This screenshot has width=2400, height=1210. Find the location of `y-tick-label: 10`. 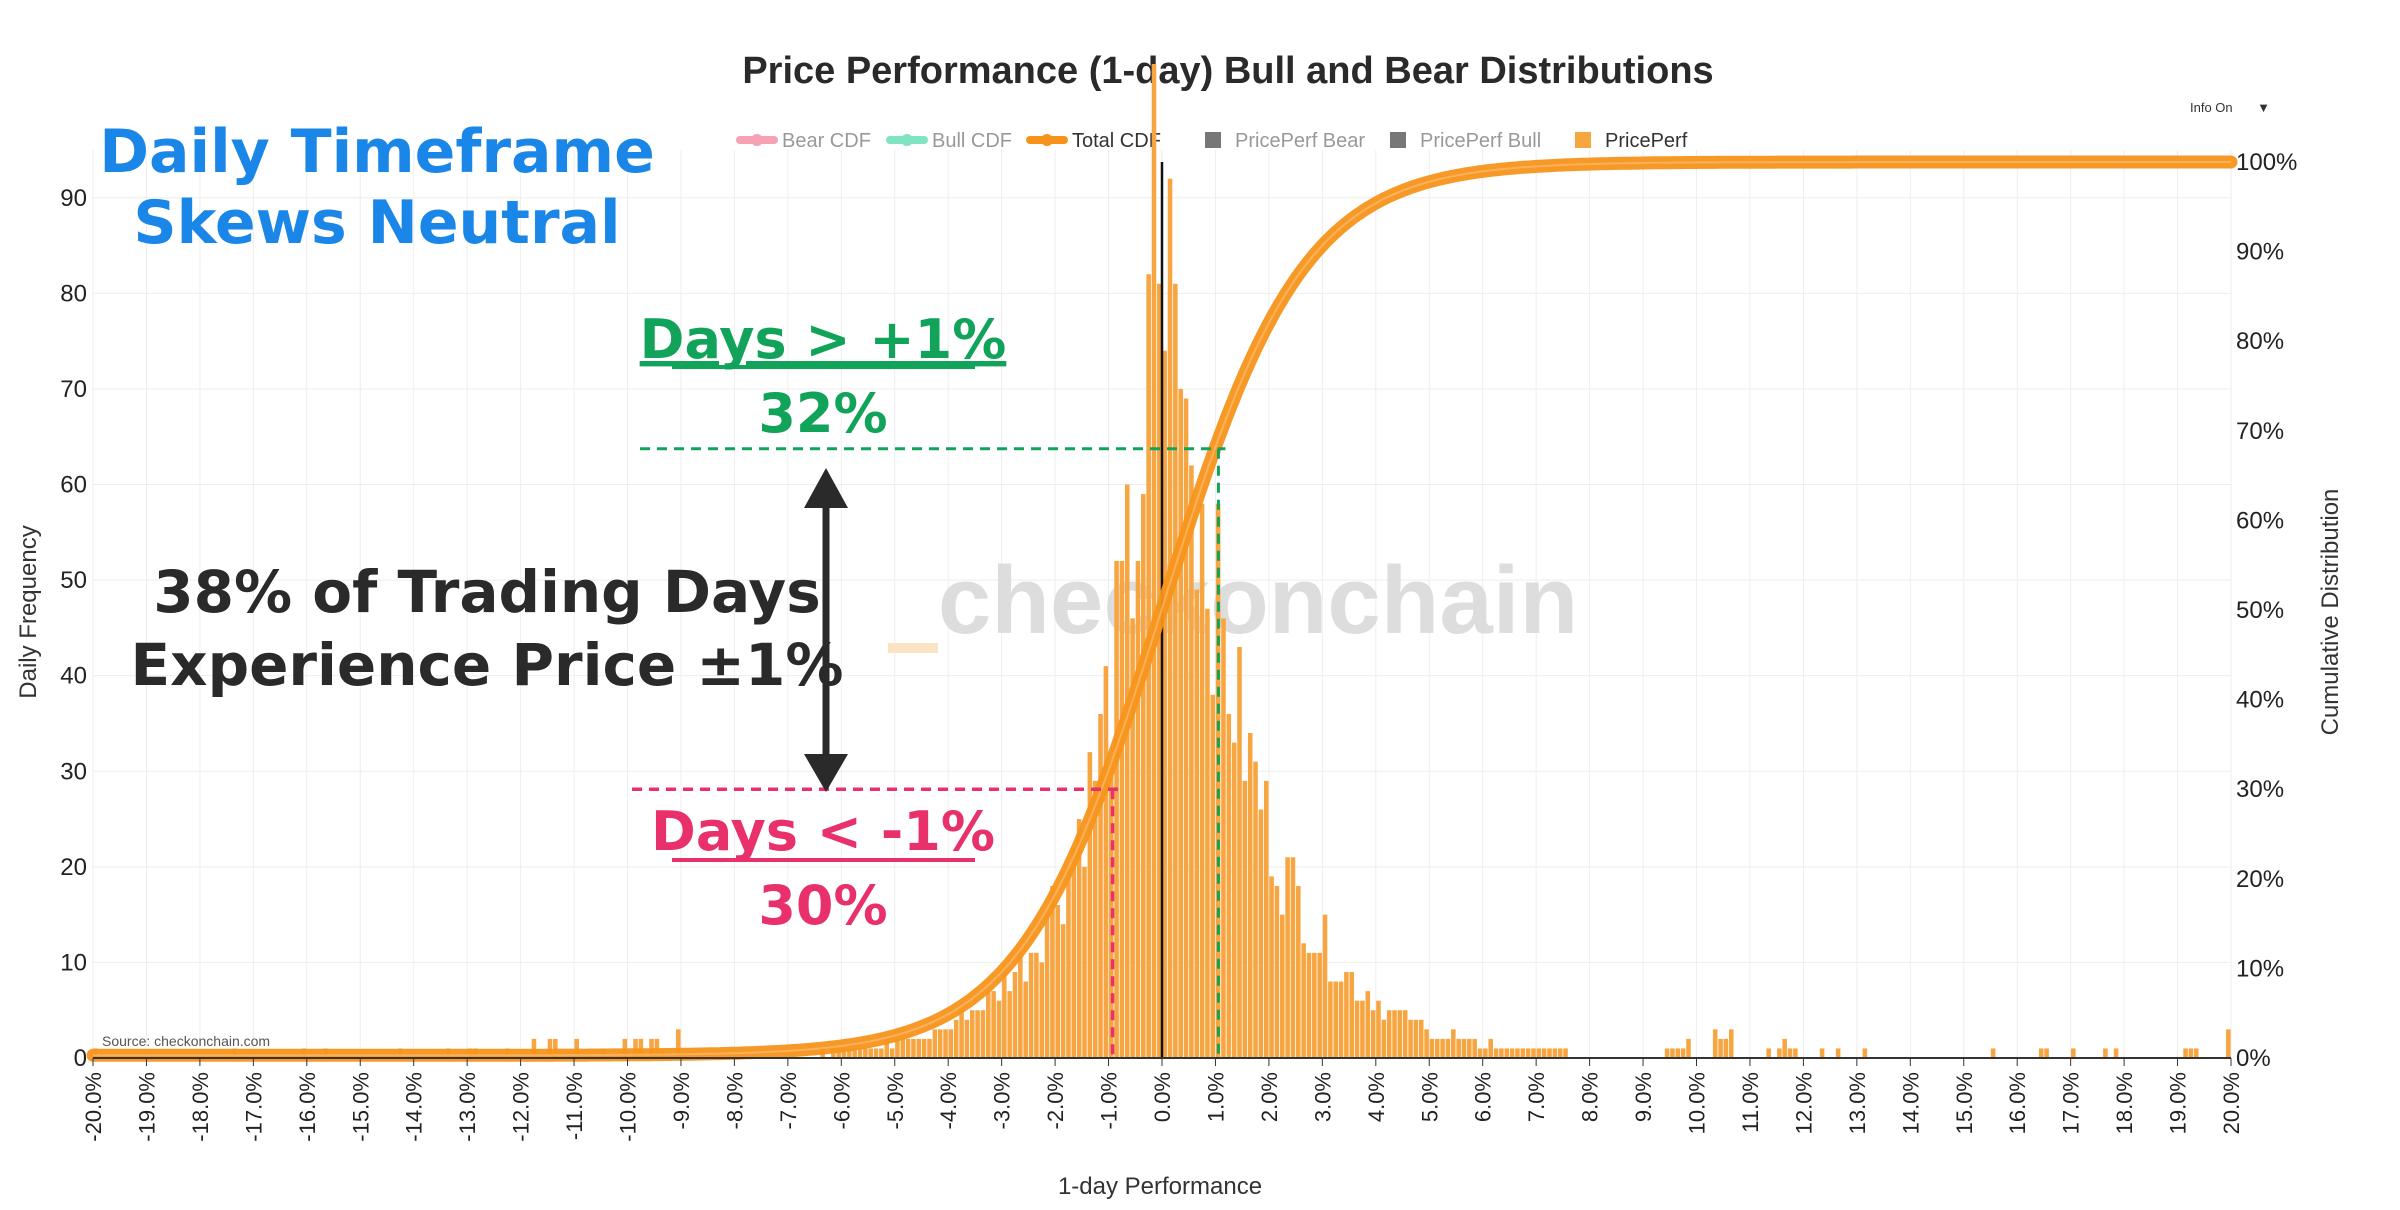

y-tick-label: 10 is located at coordinates (73, 962).